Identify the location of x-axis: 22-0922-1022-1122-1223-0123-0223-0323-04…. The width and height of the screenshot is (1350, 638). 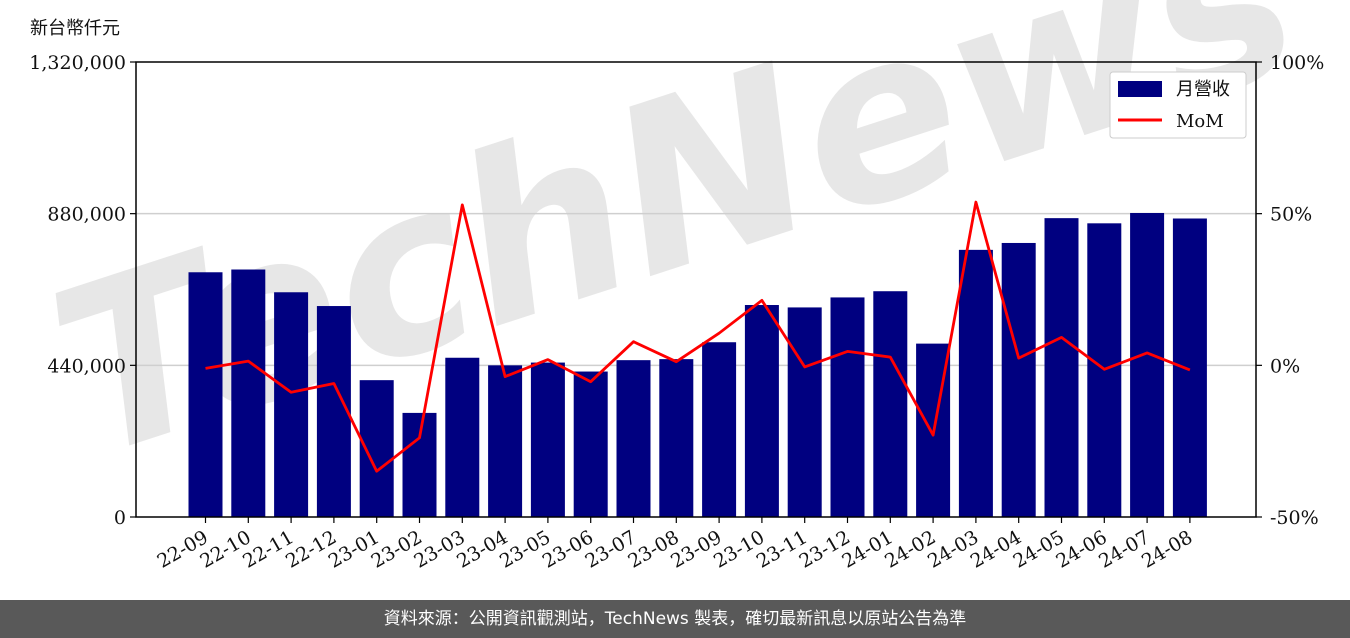
(675, 545).